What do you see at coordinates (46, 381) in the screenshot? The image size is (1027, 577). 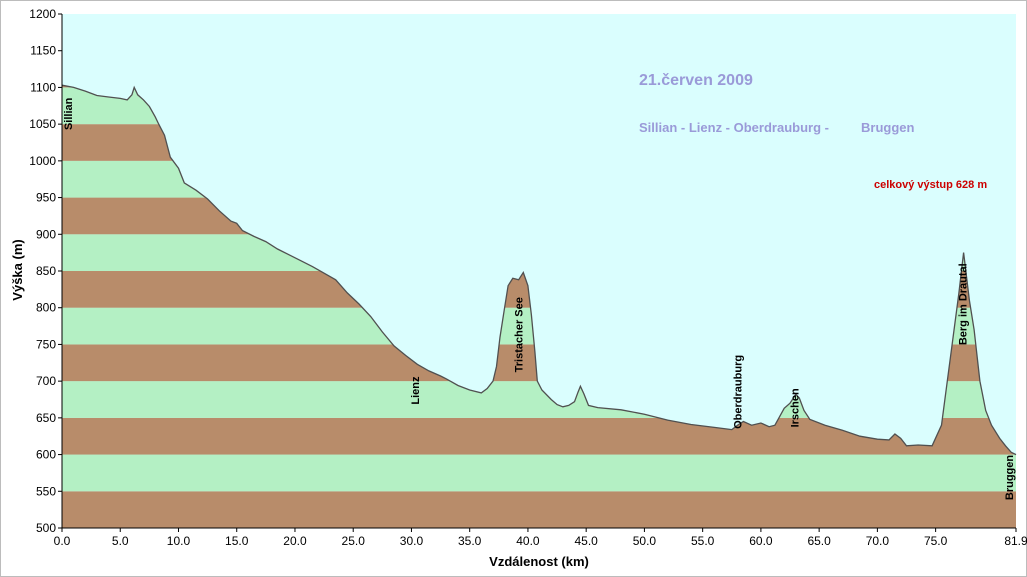 I see `y-tick-label: 700` at bounding box center [46, 381].